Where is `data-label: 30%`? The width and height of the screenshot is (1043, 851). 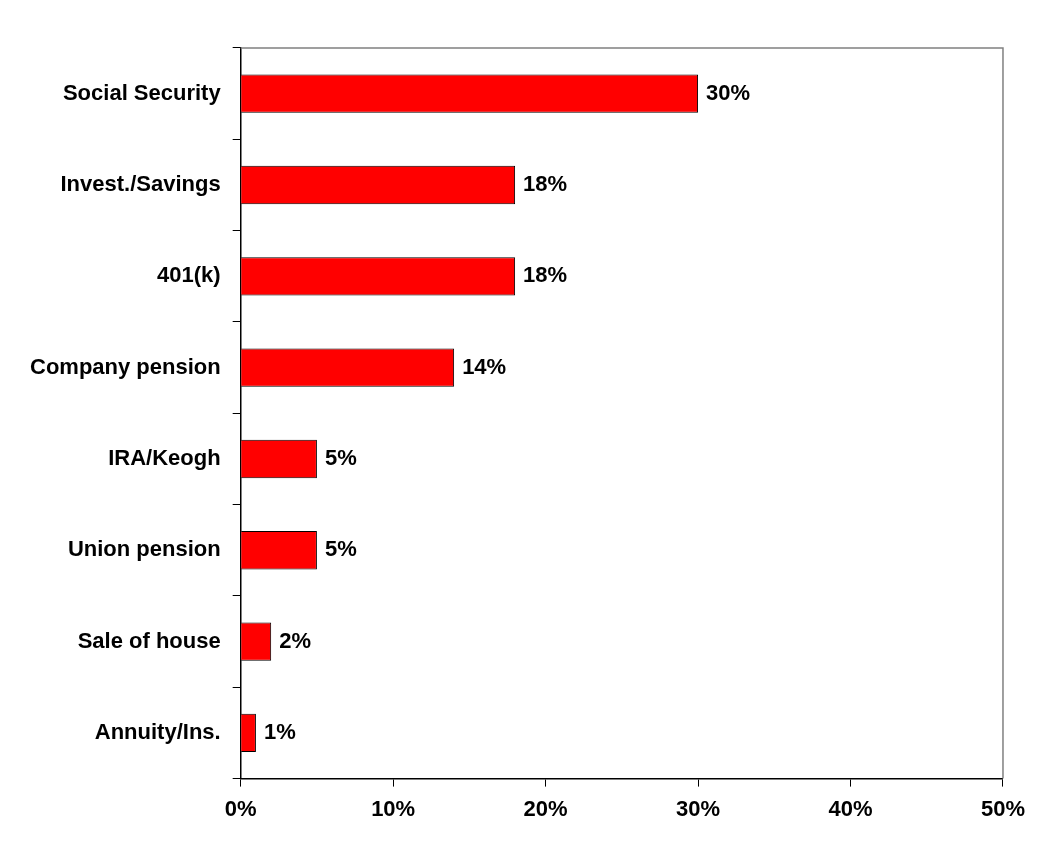
data-label: 30% is located at coordinates (728, 92).